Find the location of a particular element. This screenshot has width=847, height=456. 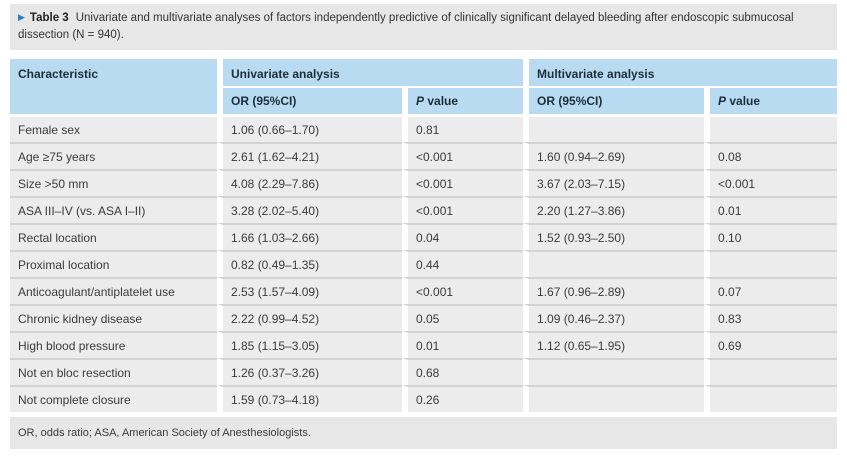

column-header-univariate-p: P value is located at coordinates (463, 101).